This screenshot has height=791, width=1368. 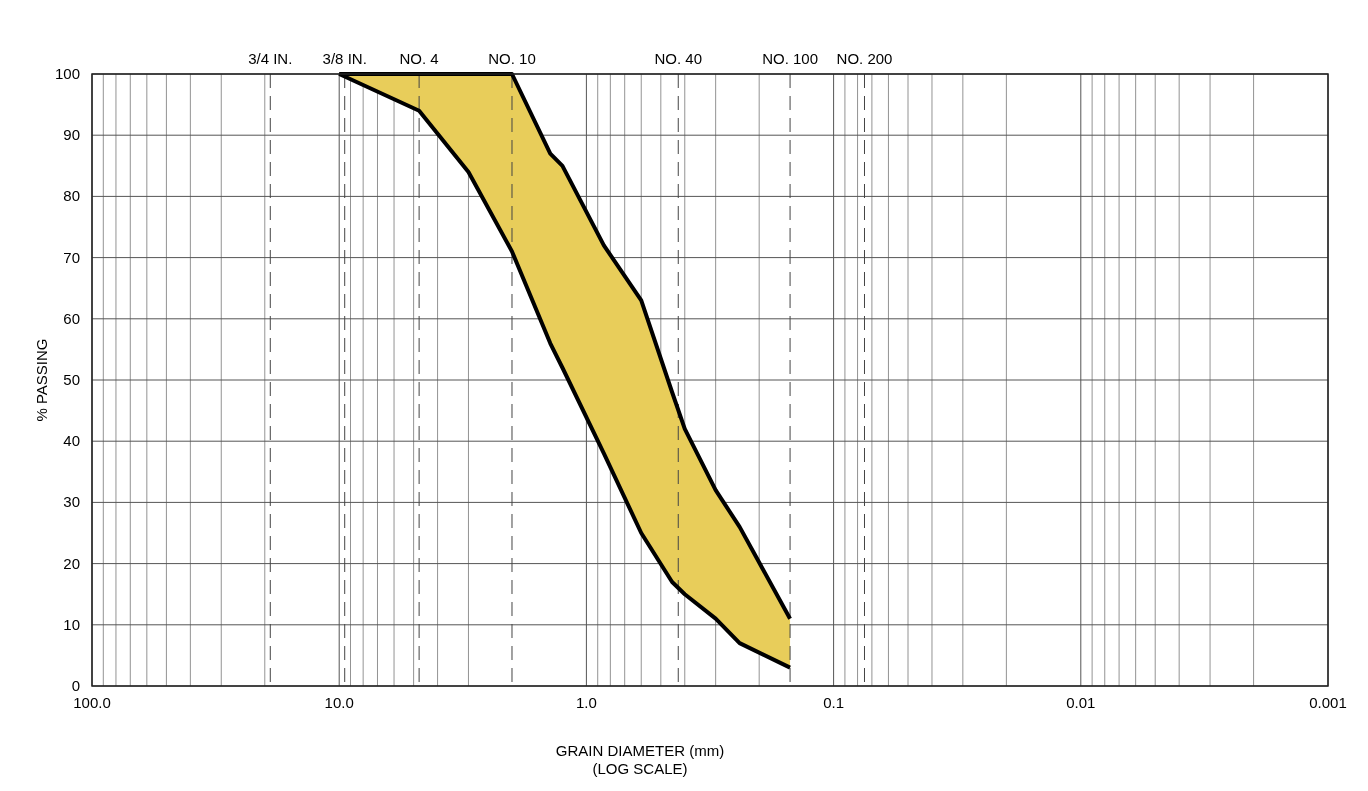 What do you see at coordinates (75, 685) in the screenshot?
I see `y-tick-label: 0` at bounding box center [75, 685].